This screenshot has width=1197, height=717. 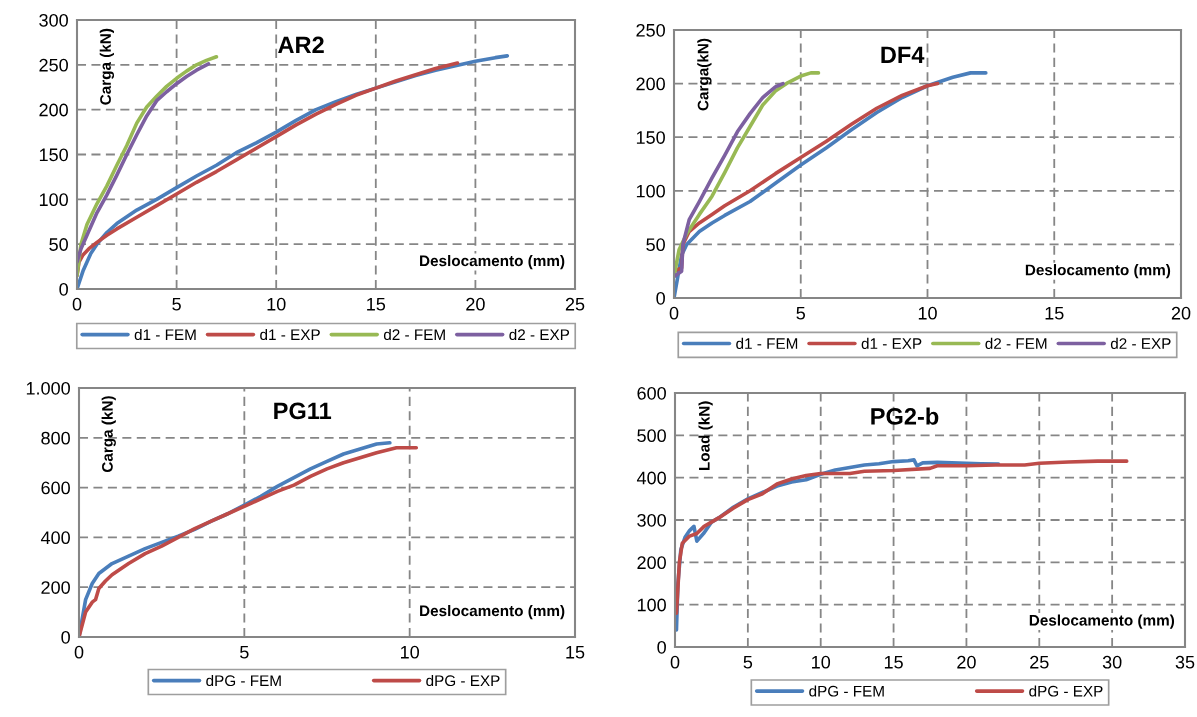 I want to click on y-tick-label: 800, so click(x=55, y=438).